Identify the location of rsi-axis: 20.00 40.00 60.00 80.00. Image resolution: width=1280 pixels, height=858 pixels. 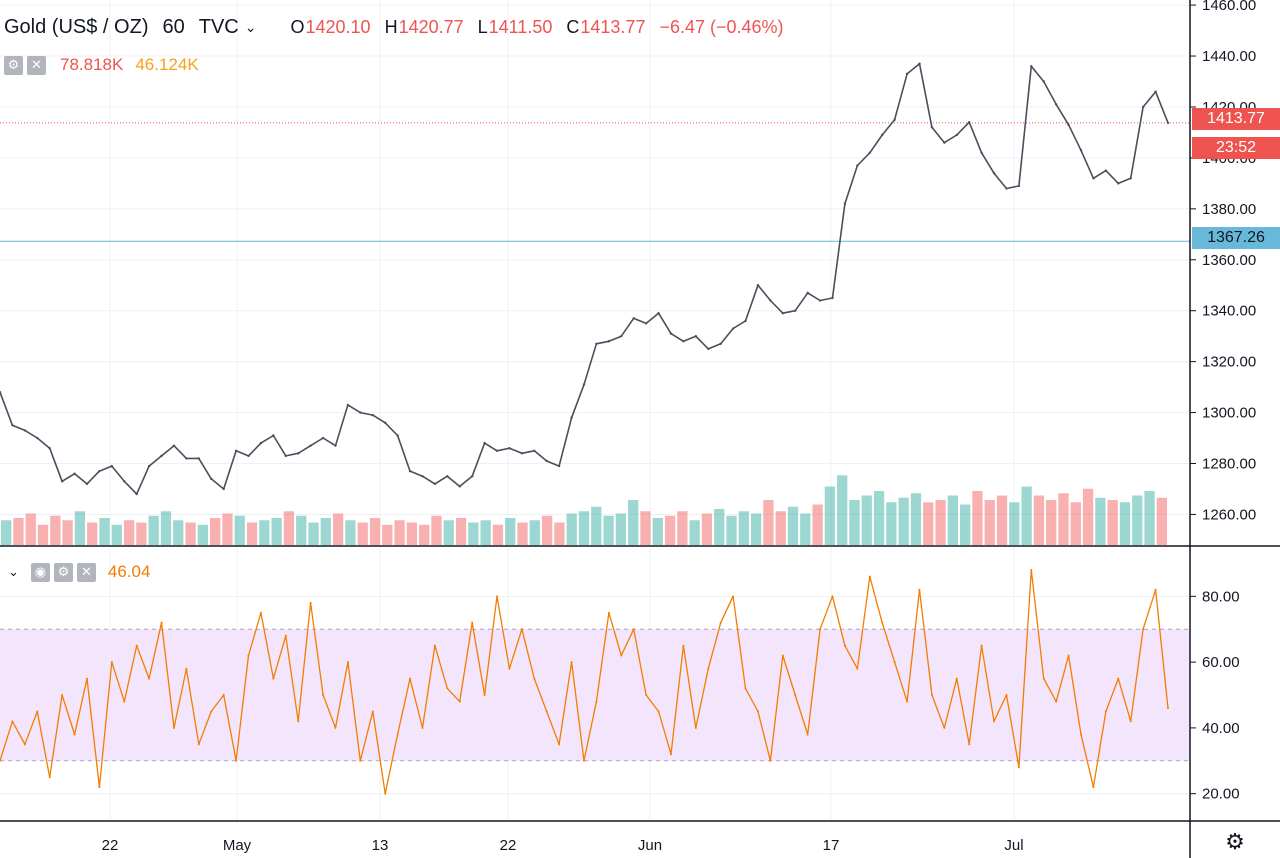
(1215, 695).